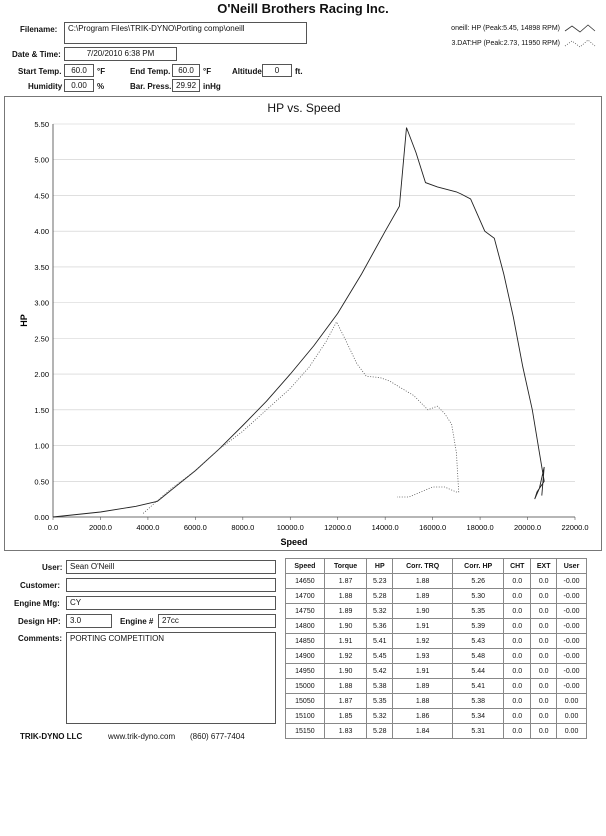  Describe the element at coordinates (505, 28) in the screenshot. I see `legend-label-oneill: oneill: HP (Peak:5.45, 14898 RPM)` at that location.